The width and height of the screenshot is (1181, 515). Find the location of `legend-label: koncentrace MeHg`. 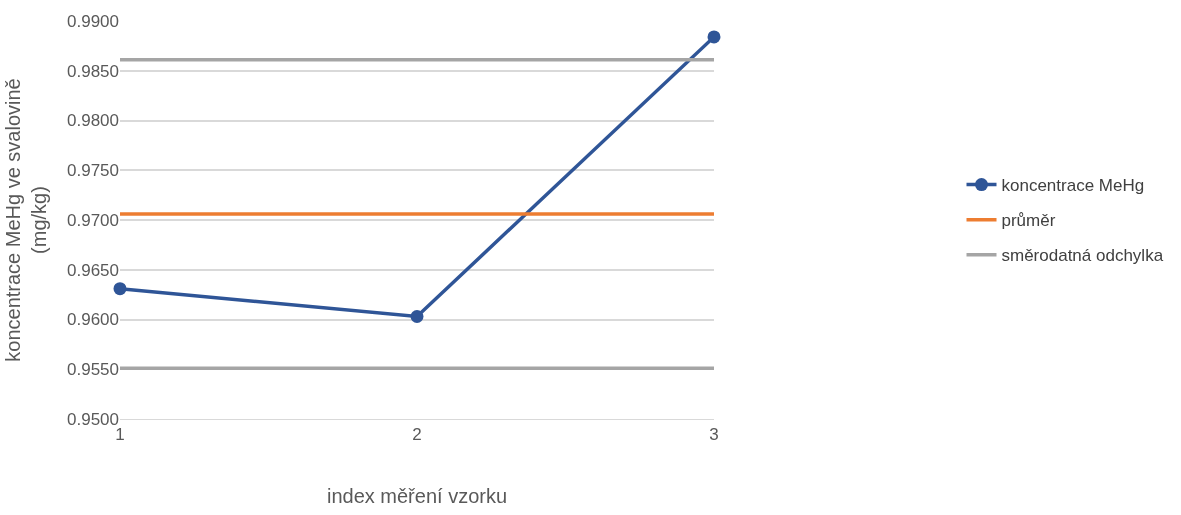

legend-label: koncentrace MeHg is located at coordinates (1073, 186).